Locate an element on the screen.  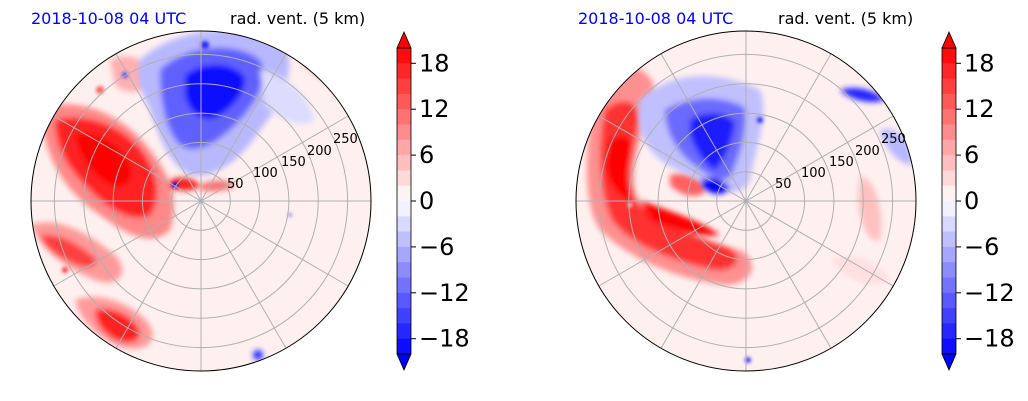
right-colorbar-tick-label: 12 is located at coordinates (979, 109).